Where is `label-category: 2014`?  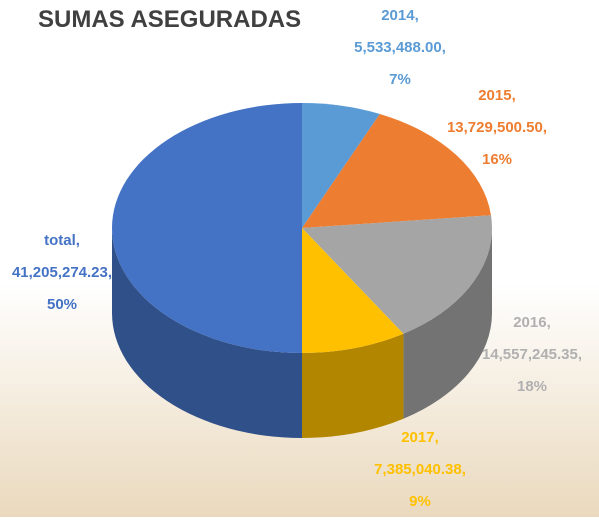 label-category: 2014 is located at coordinates (398, 15).